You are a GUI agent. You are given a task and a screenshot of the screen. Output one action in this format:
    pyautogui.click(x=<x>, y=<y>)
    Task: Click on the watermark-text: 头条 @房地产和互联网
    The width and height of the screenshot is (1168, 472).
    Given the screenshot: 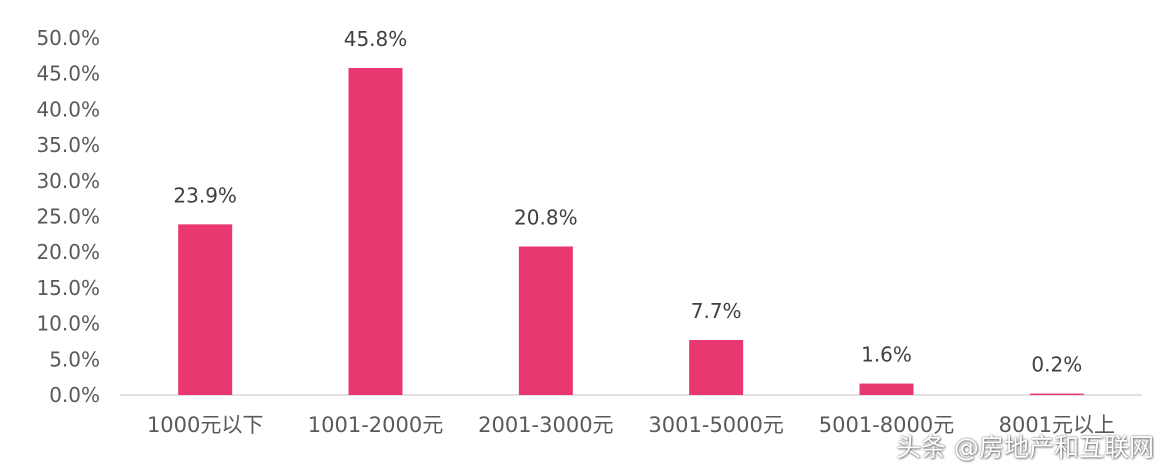 What is the action you would take?
    pyautogui.click(x=1025, y=447)
    